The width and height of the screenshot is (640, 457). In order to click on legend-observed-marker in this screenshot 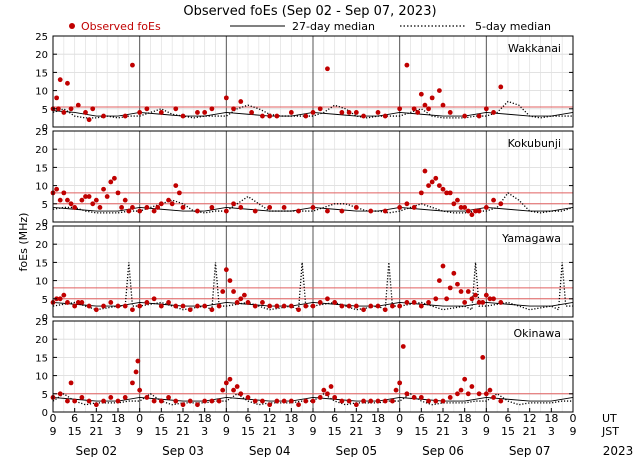, I will do `click(72, 26)`.